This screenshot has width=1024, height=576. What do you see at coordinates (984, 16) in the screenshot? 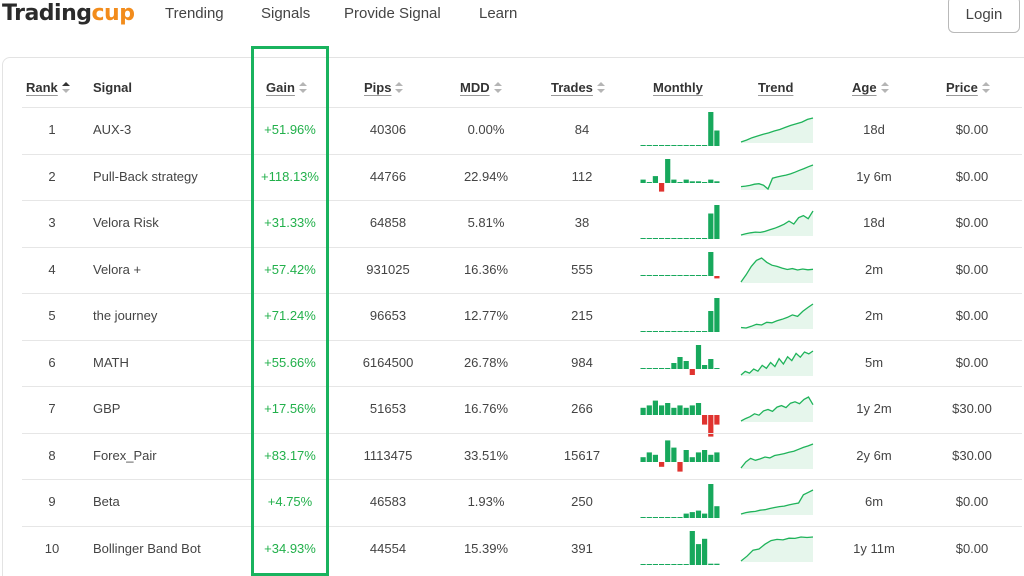
I see `login-button: Login` at bounding box center [984, 16].